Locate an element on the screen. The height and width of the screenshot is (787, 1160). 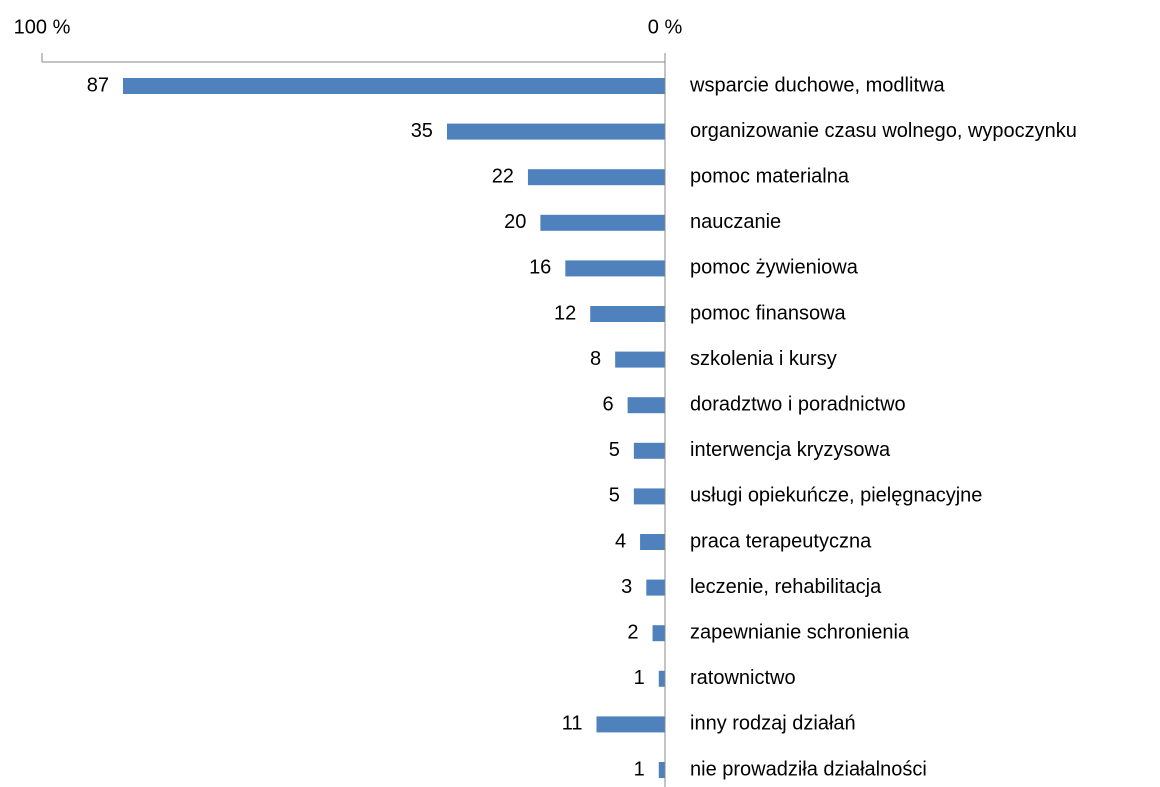
category-label: pomoc finansowa is located at coordinates (768, 313).